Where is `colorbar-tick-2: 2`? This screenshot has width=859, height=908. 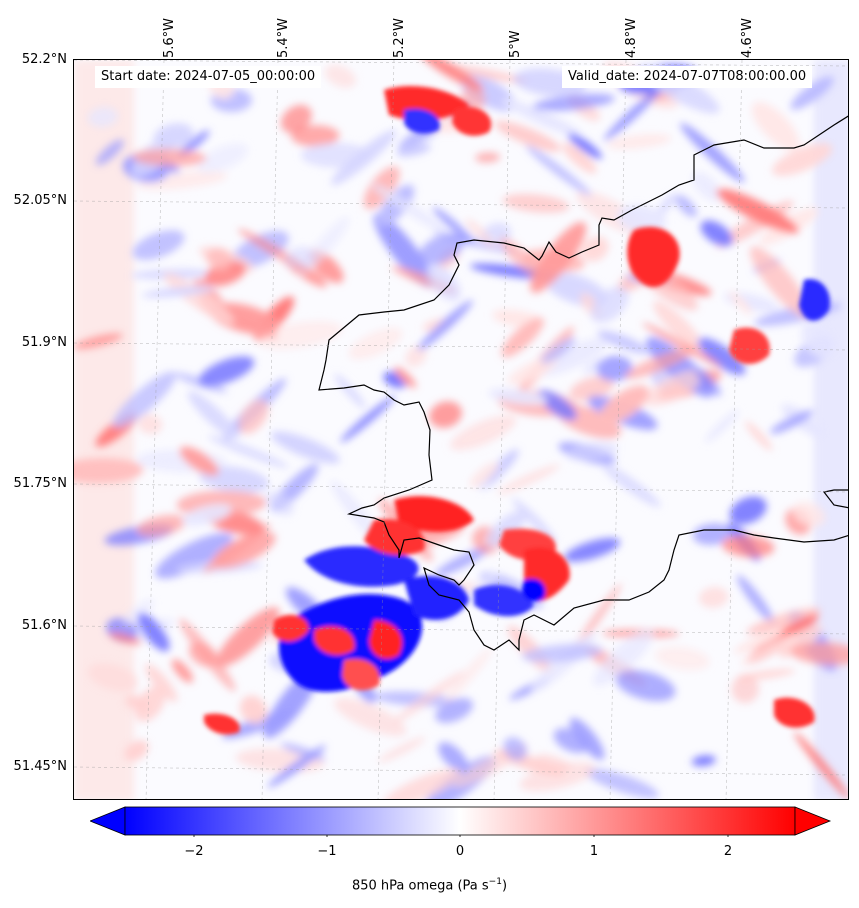
colorbar-tick-2: 2 is located at coordinates (728, 851).